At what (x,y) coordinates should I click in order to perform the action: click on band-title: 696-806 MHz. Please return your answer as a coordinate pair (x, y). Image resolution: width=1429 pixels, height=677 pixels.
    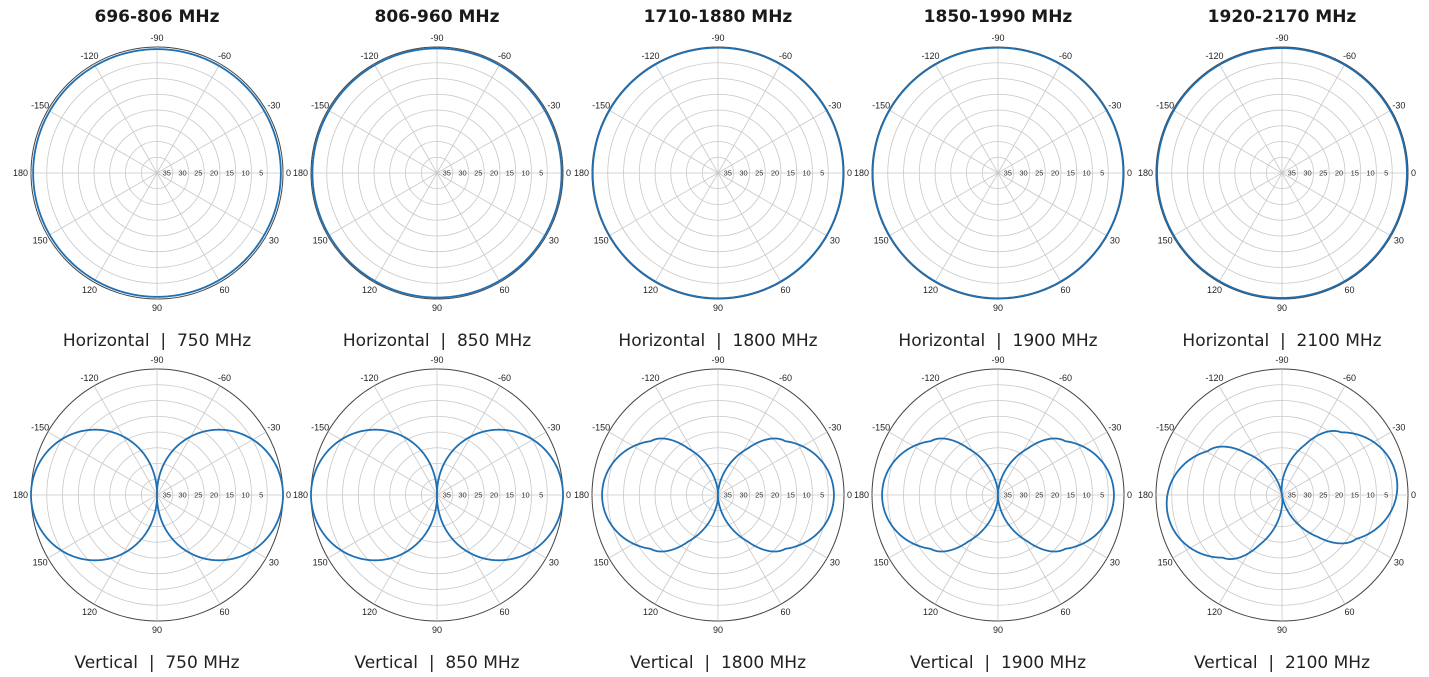
    Looking at the image, I should click on (157, 17).